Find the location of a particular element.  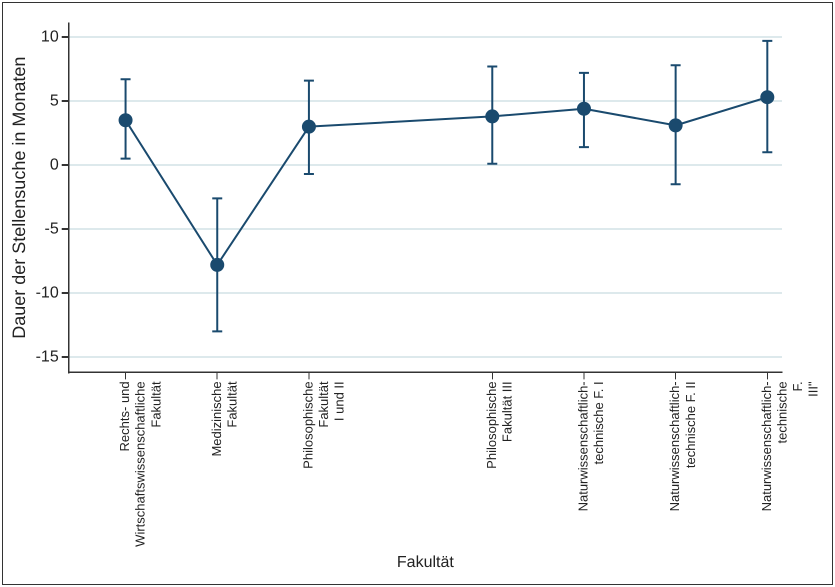

x-axis-title: Fakultät is located at coordinates (425, 562).